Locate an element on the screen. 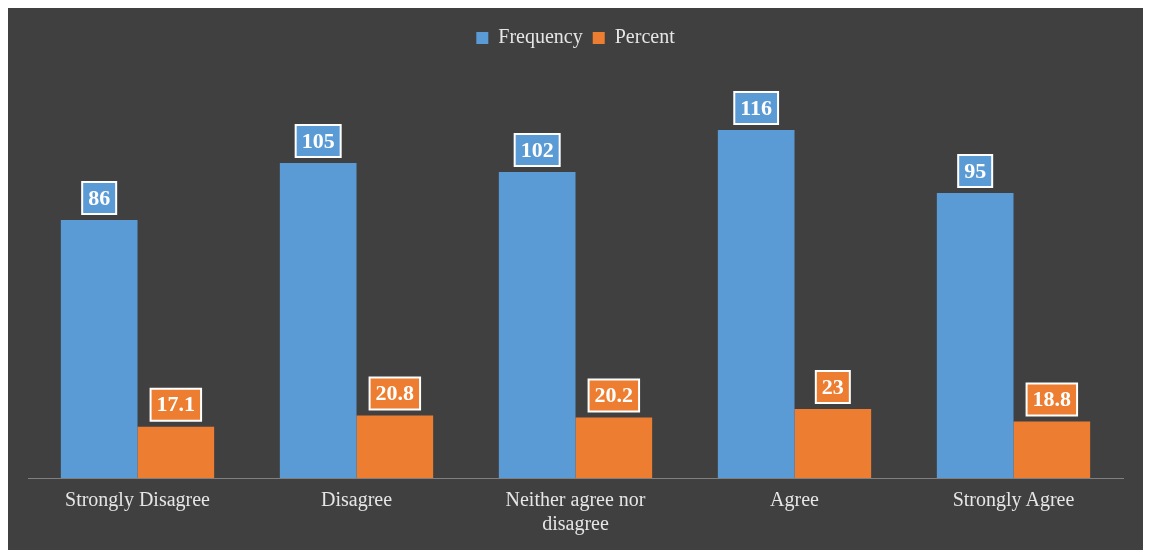 This screenshot has width=1151, height=558. data-label: 17.1 is located at coordinates (176, 404).